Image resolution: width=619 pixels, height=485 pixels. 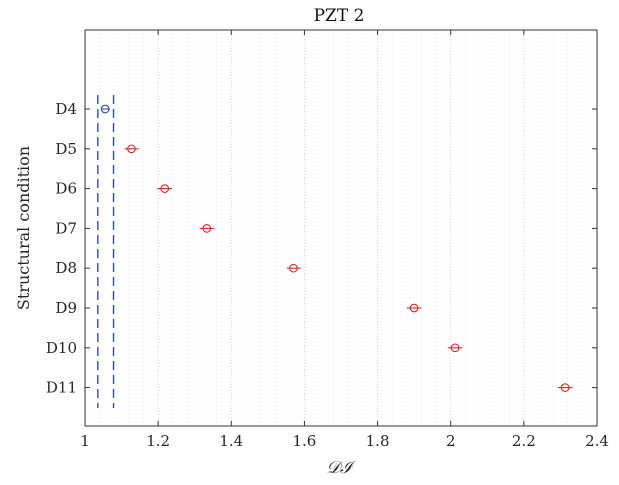 I want to click on x-tick-label-0: 1, so click(x=85, y=441).